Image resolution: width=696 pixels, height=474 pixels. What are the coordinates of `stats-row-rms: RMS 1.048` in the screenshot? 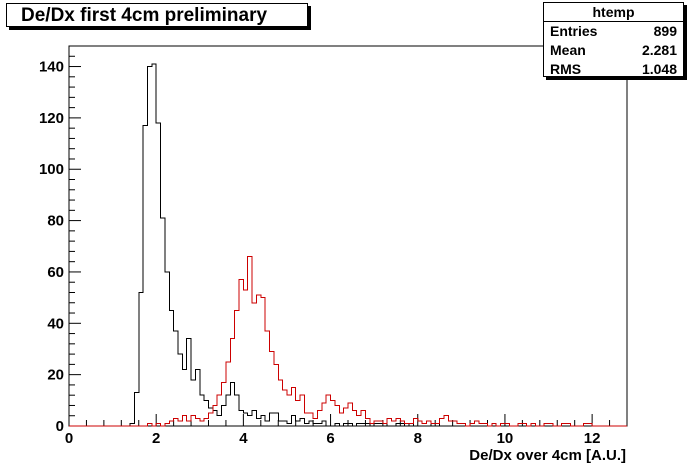 It's located at (613, 69).